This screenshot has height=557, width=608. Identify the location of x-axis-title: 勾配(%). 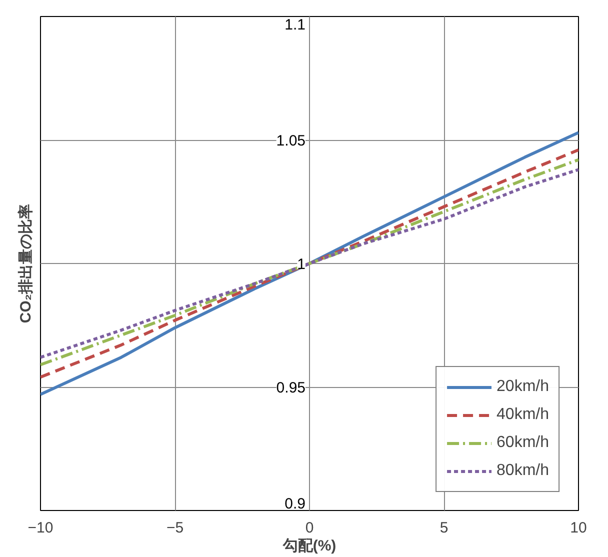
(309, 546).